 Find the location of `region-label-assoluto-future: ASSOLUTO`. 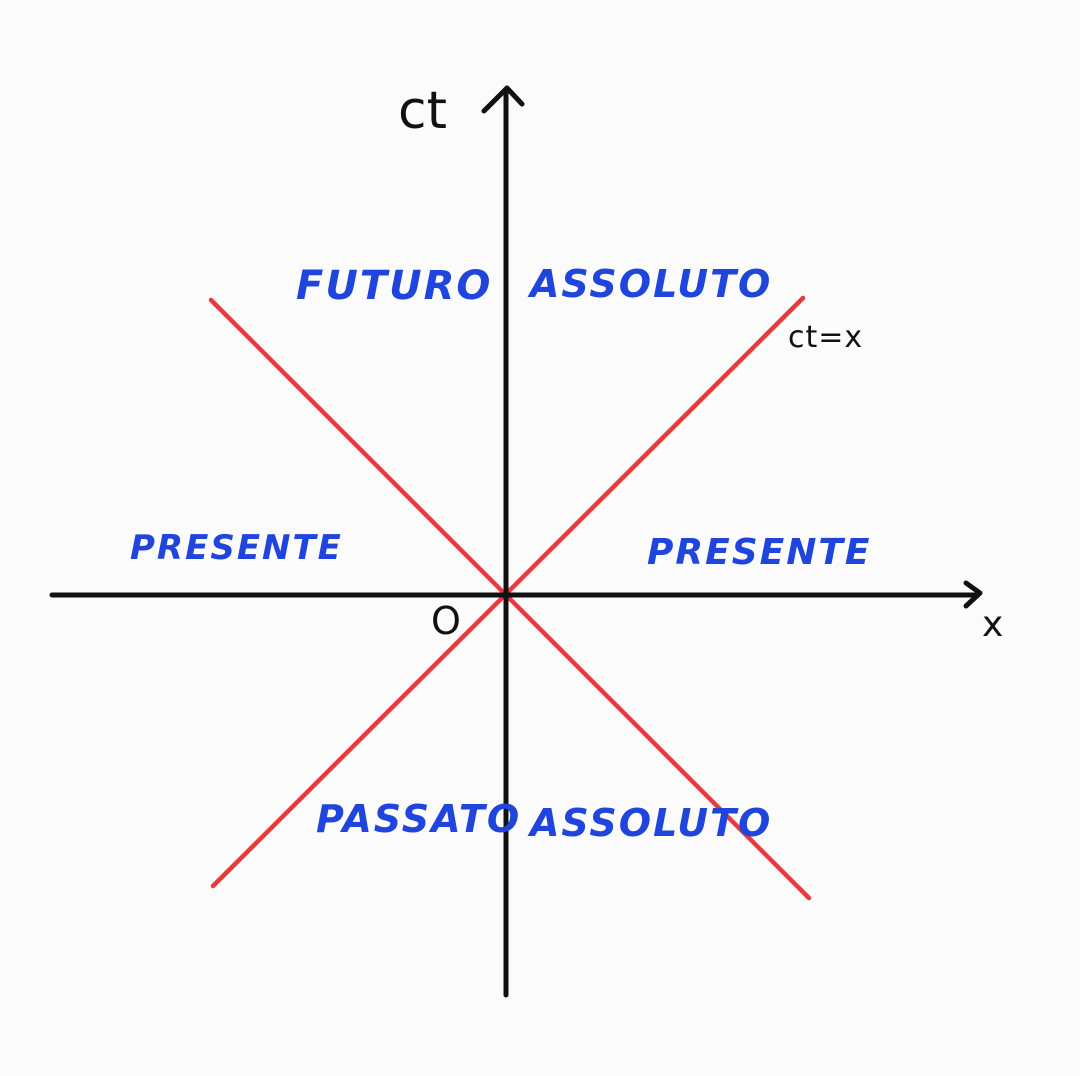

region-label-assoluto-future: ASSOLUTO is located at coordinates (649, 284).